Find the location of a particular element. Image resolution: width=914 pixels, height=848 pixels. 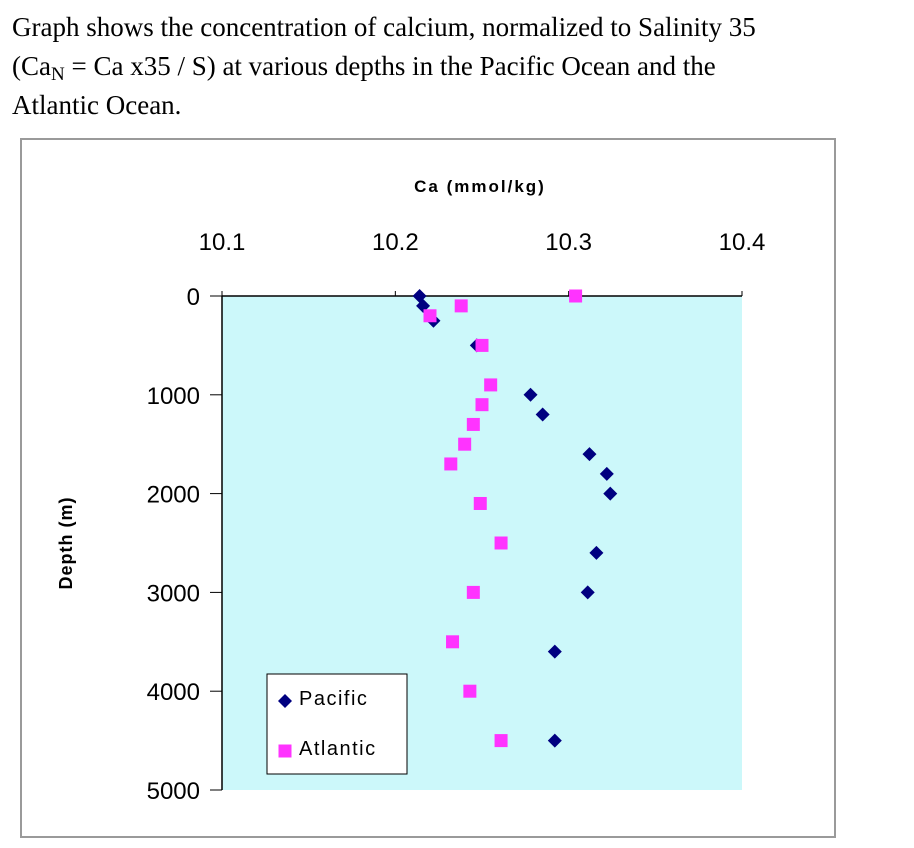

series-atlantic is located at coordinates (503, 518).